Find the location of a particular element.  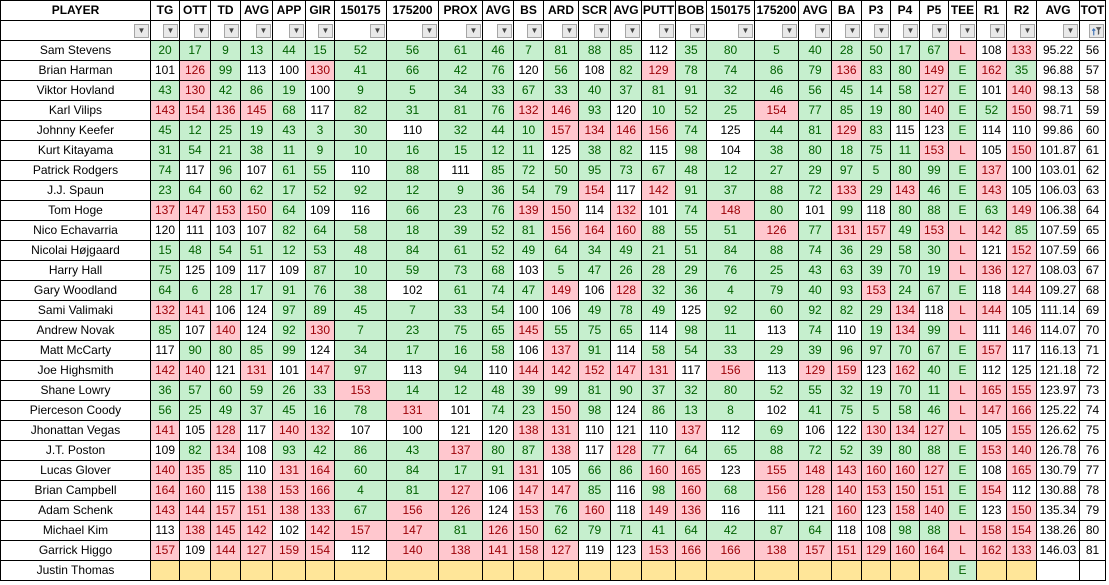

stat-cell: 100 is located at coordinates (528, 310).